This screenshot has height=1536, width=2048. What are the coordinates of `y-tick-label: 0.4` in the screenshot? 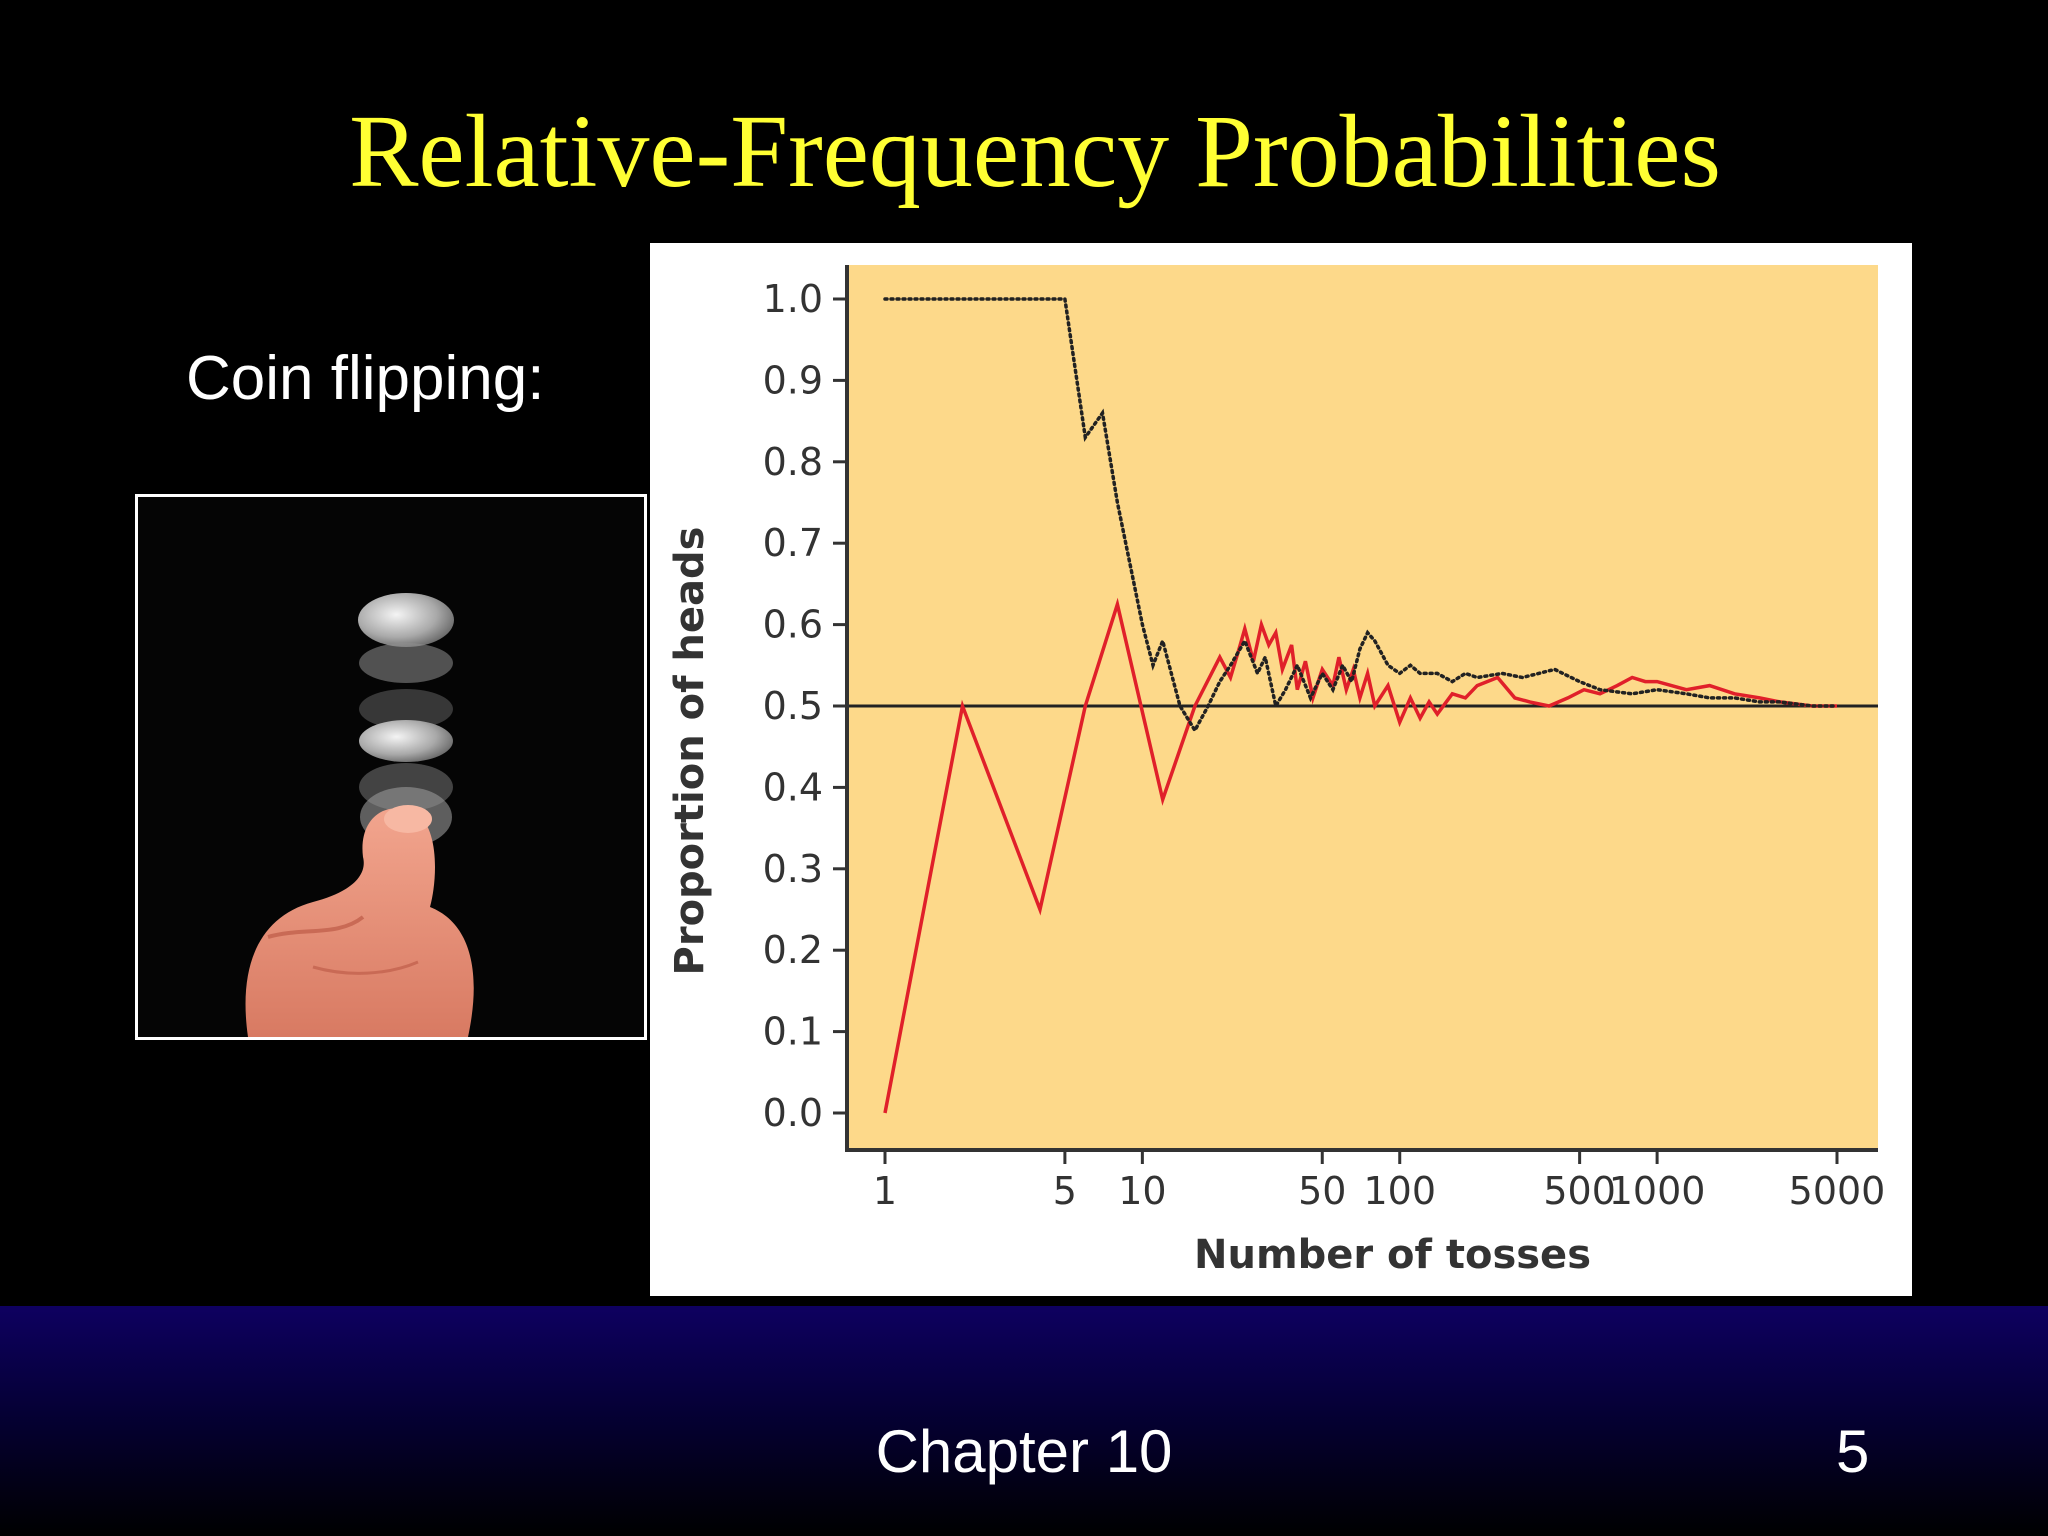 It's located at (793, 787).